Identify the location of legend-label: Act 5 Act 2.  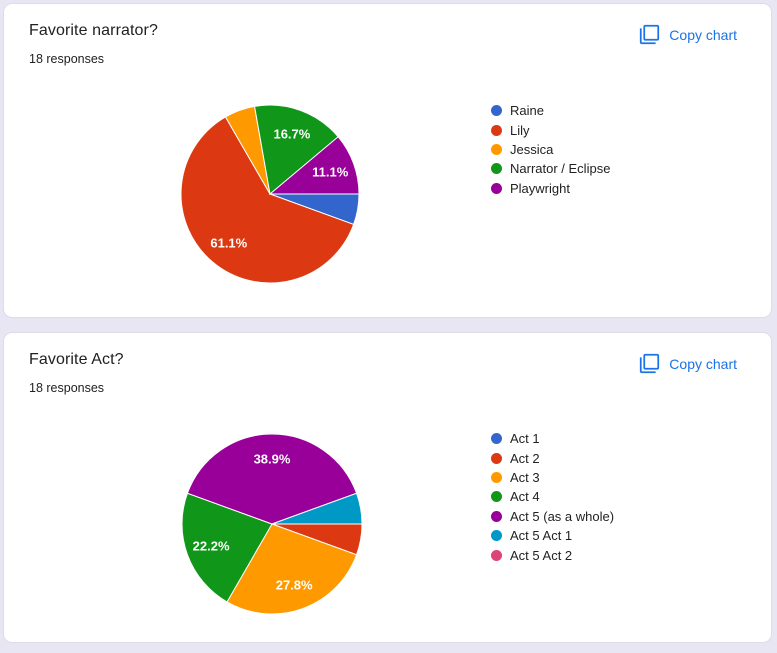
(541, 555).